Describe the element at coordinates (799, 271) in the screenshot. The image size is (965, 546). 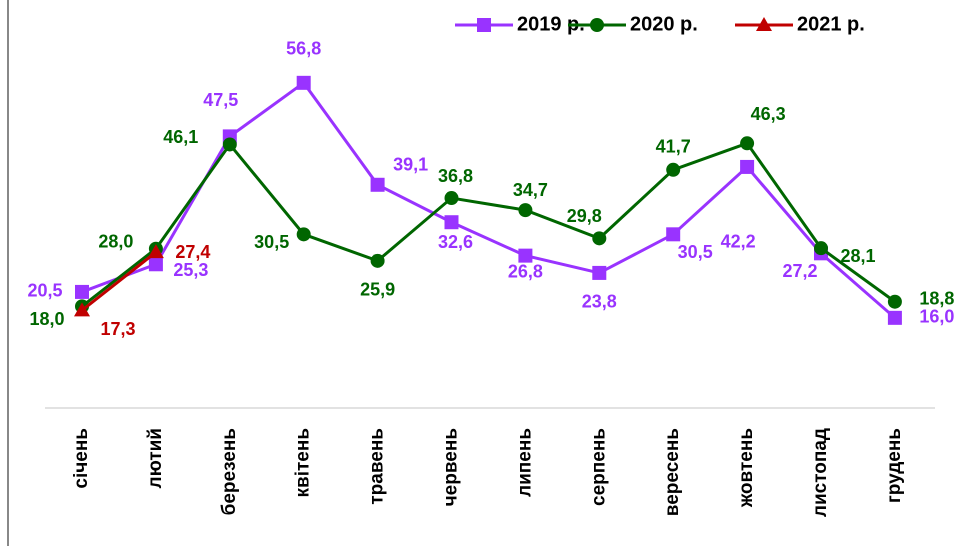
I see `data-label: 27,2` at that location.